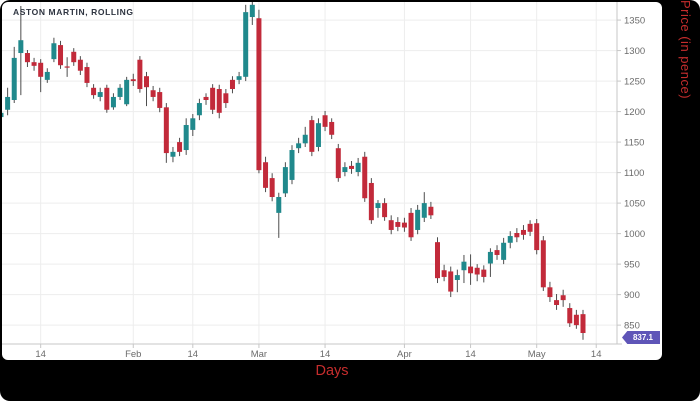 The width and height of the screenshot is (700, 401). I want to click on last-price-value: 837.1, so click(643, 337).